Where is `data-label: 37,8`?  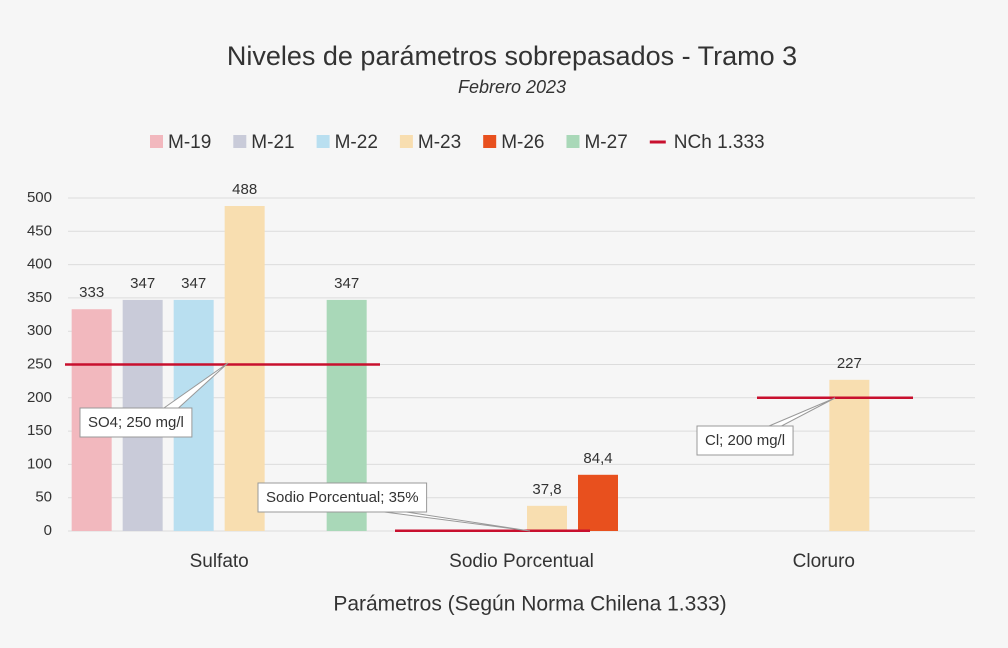
data-label: 37,8 is located at coordinates (546, 489).